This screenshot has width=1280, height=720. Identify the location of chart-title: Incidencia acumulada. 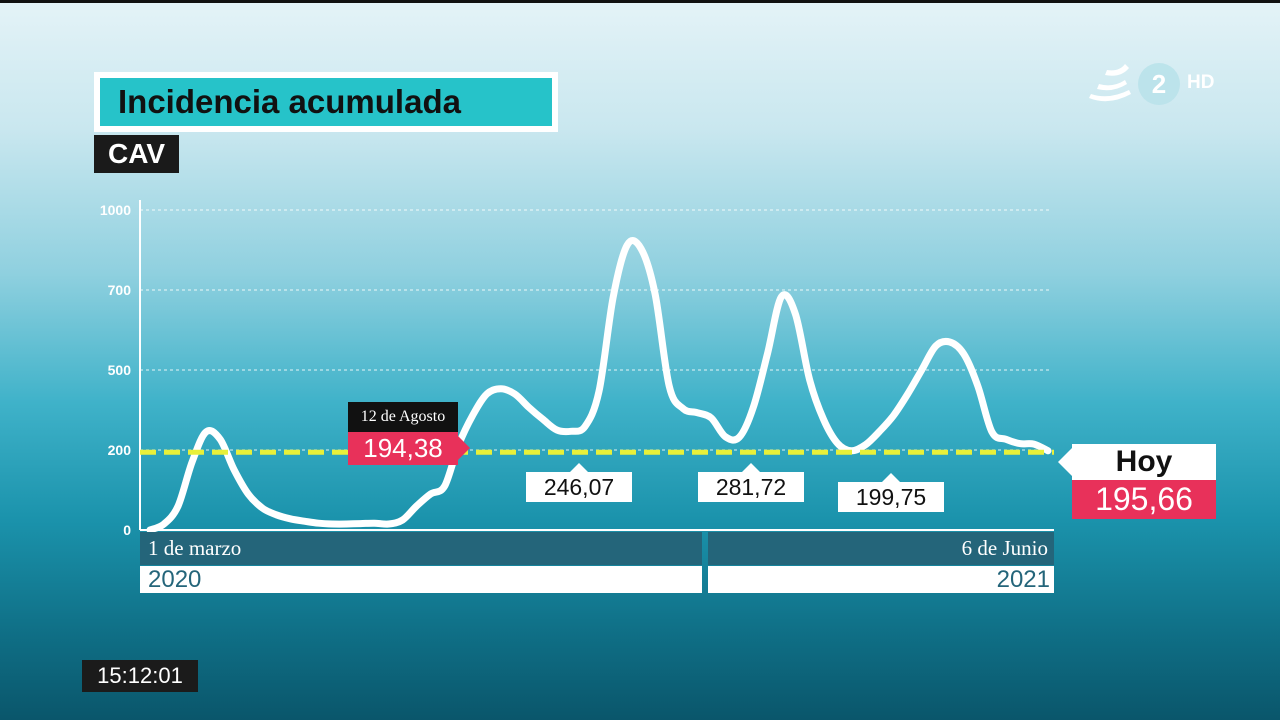
(326, 102).